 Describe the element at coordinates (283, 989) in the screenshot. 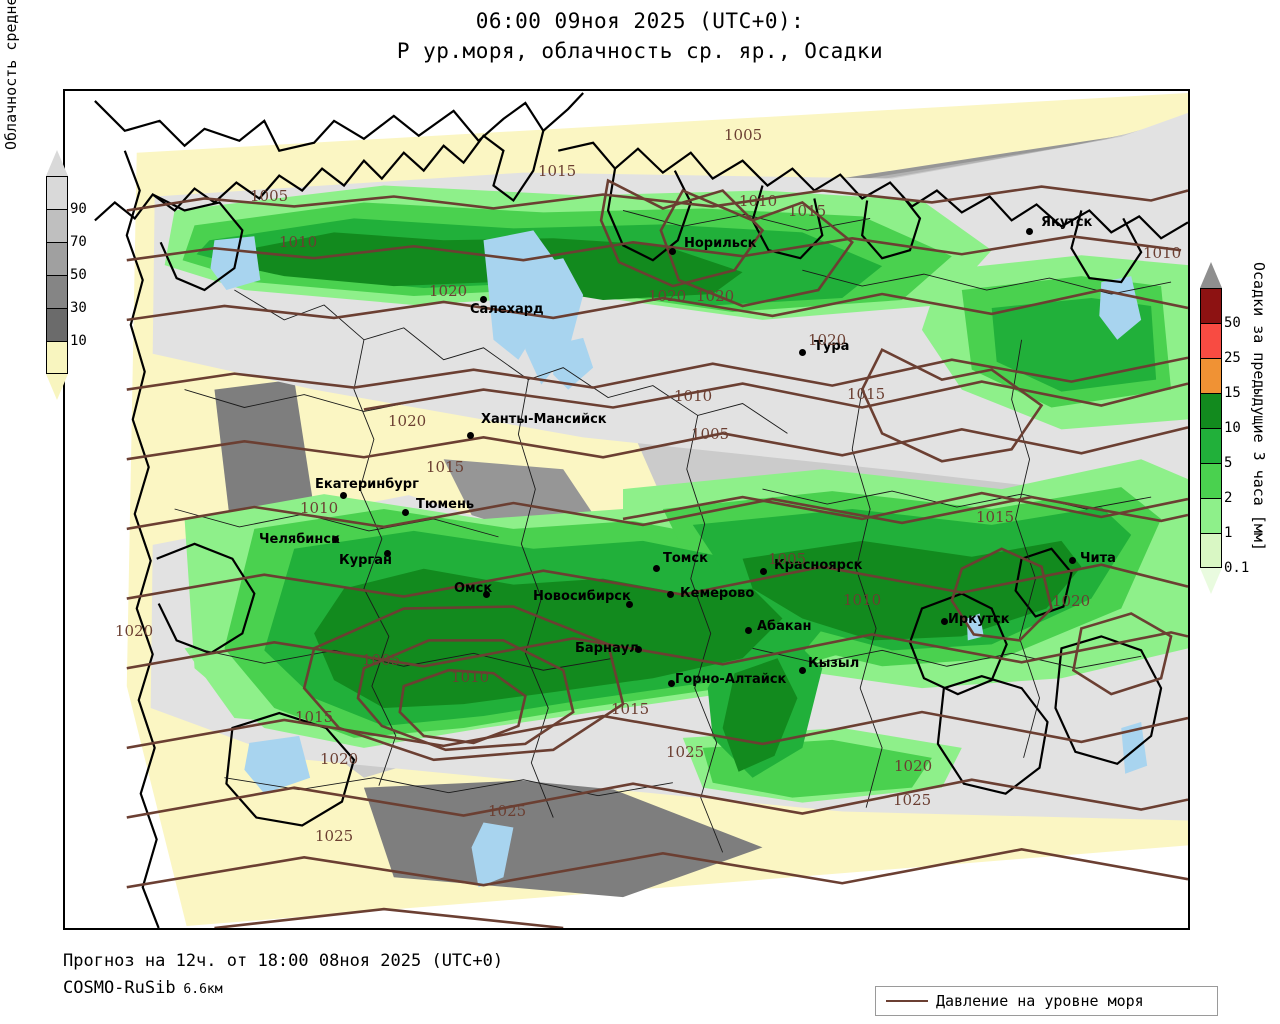

I see `model-info: COSMO-RuSib 6.6км` at that location.